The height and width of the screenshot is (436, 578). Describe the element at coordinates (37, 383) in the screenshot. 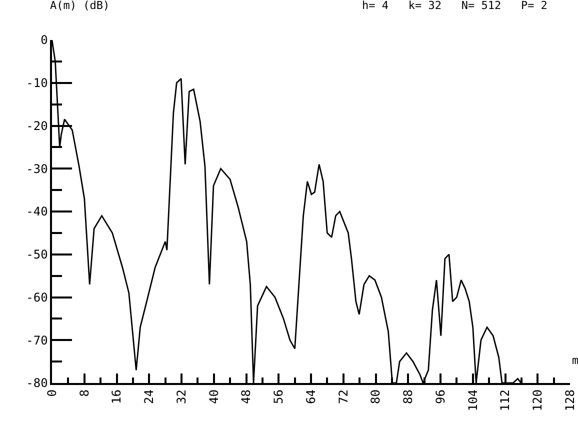

I see `y-tick-label: -80` at that location.